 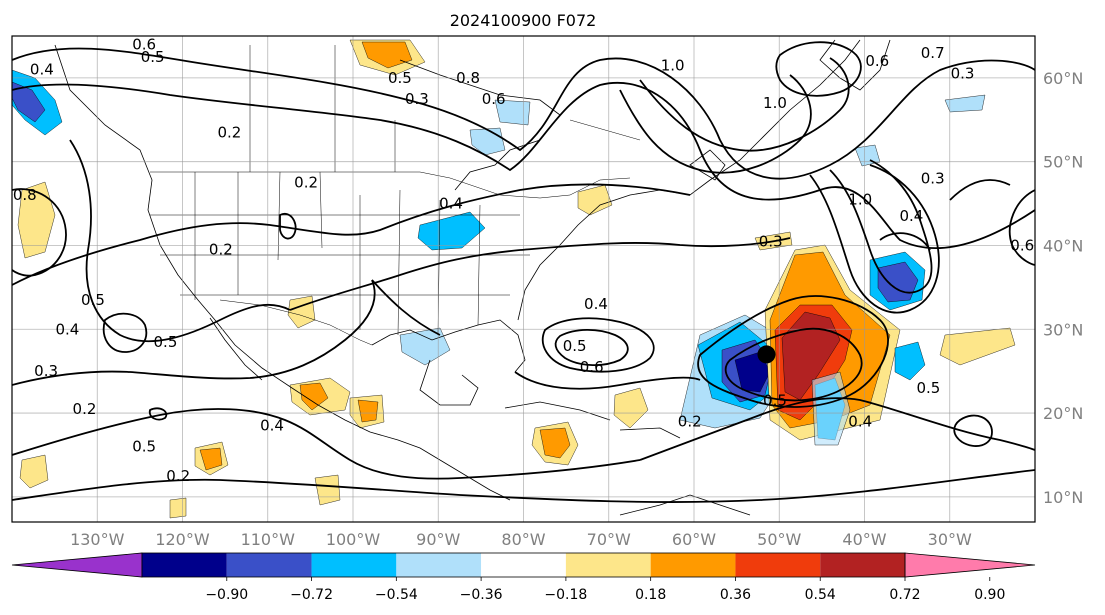 What do you see at coordinates (694, 539) in the screenshot?
I see `lon-tick-label: 60°W` at bounding box center [694, 539].